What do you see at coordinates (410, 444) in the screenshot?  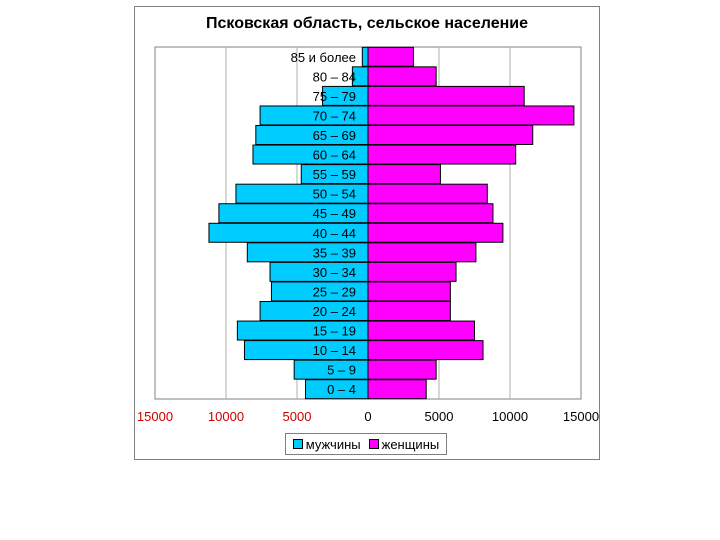 I see `legend-label-women: женщины` at bounding box center [410, 444].